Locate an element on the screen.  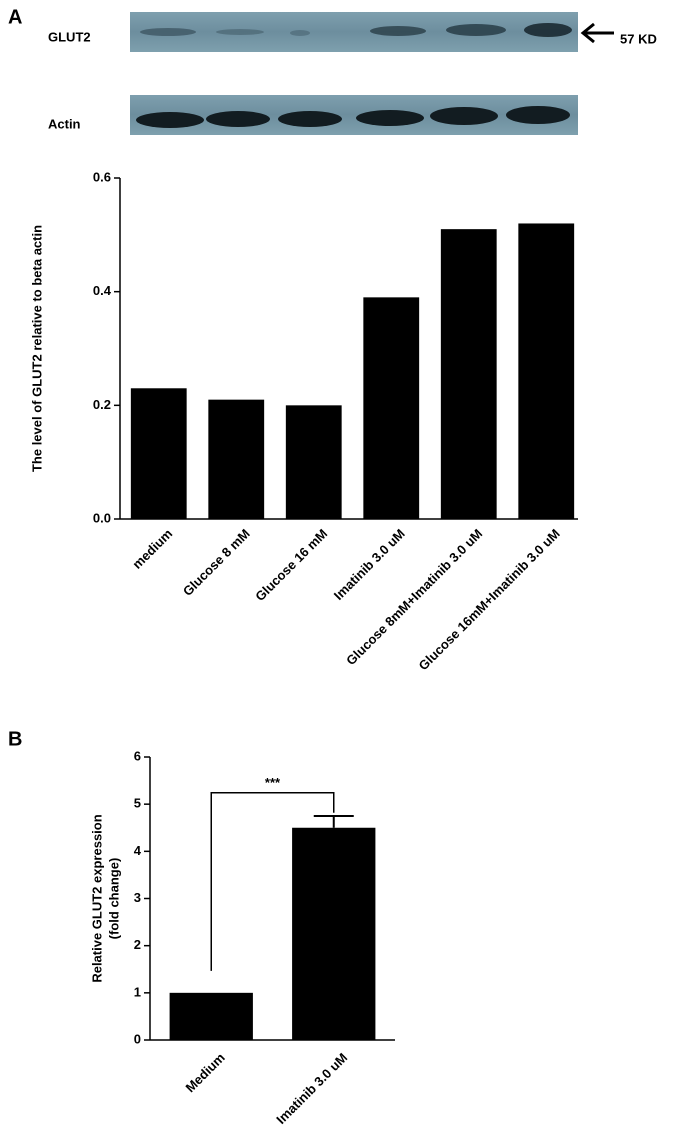
y-tick-label: 3 is located at coordinates (137, 897).